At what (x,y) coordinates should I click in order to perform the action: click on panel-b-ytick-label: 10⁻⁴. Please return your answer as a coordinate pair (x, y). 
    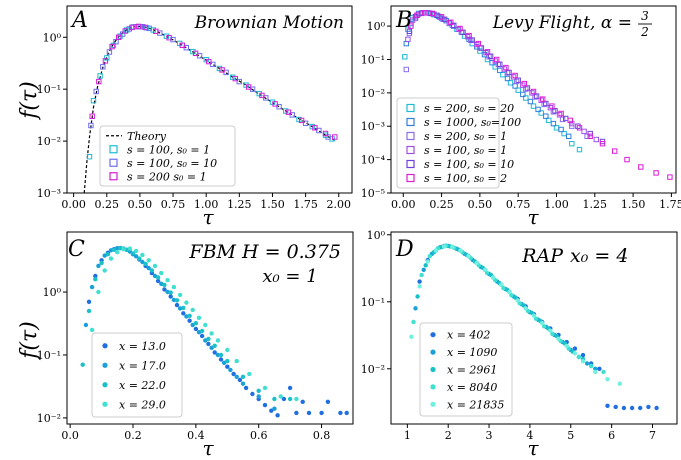
    Looking at the image, I should click on (373, 160).